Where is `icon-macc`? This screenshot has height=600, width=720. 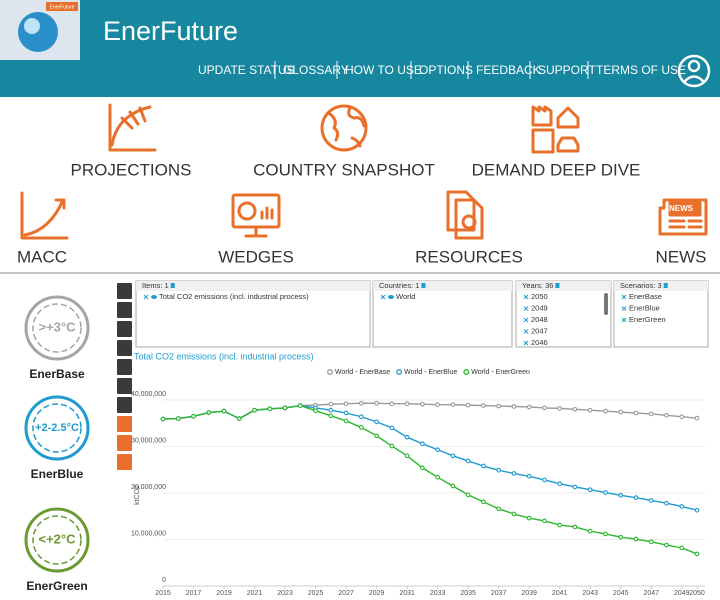
icon-macc is located at coordinates (44, 215).